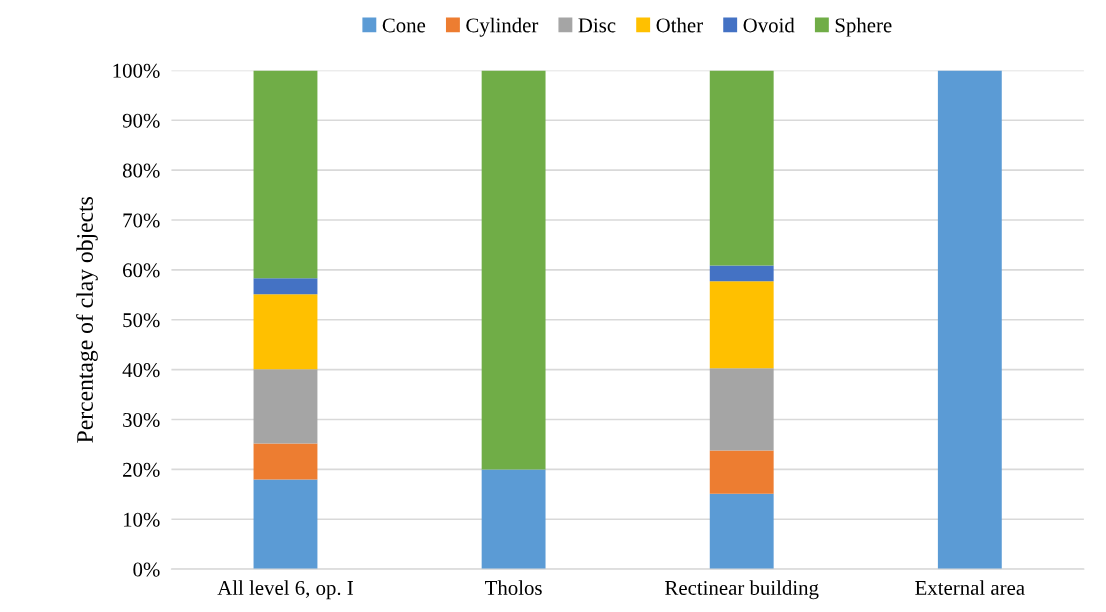 This screenshot has height=612, width=1106. I want to click on y-tick-label: 100%, so click(136, 70).